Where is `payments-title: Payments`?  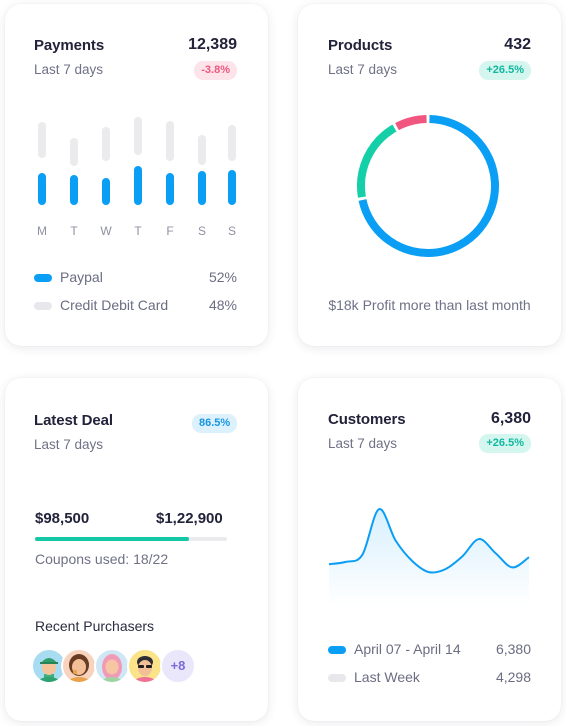 payments-title: Payments is located at coordinates (69, 45).